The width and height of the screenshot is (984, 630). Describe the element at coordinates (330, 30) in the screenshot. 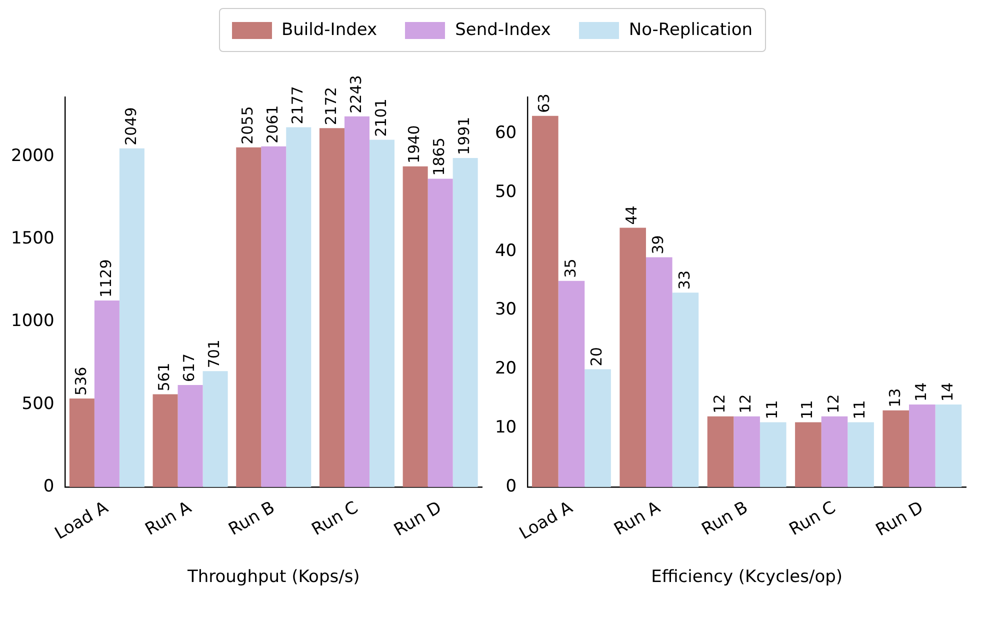

I see `legend-label: Build-Index` at that location.